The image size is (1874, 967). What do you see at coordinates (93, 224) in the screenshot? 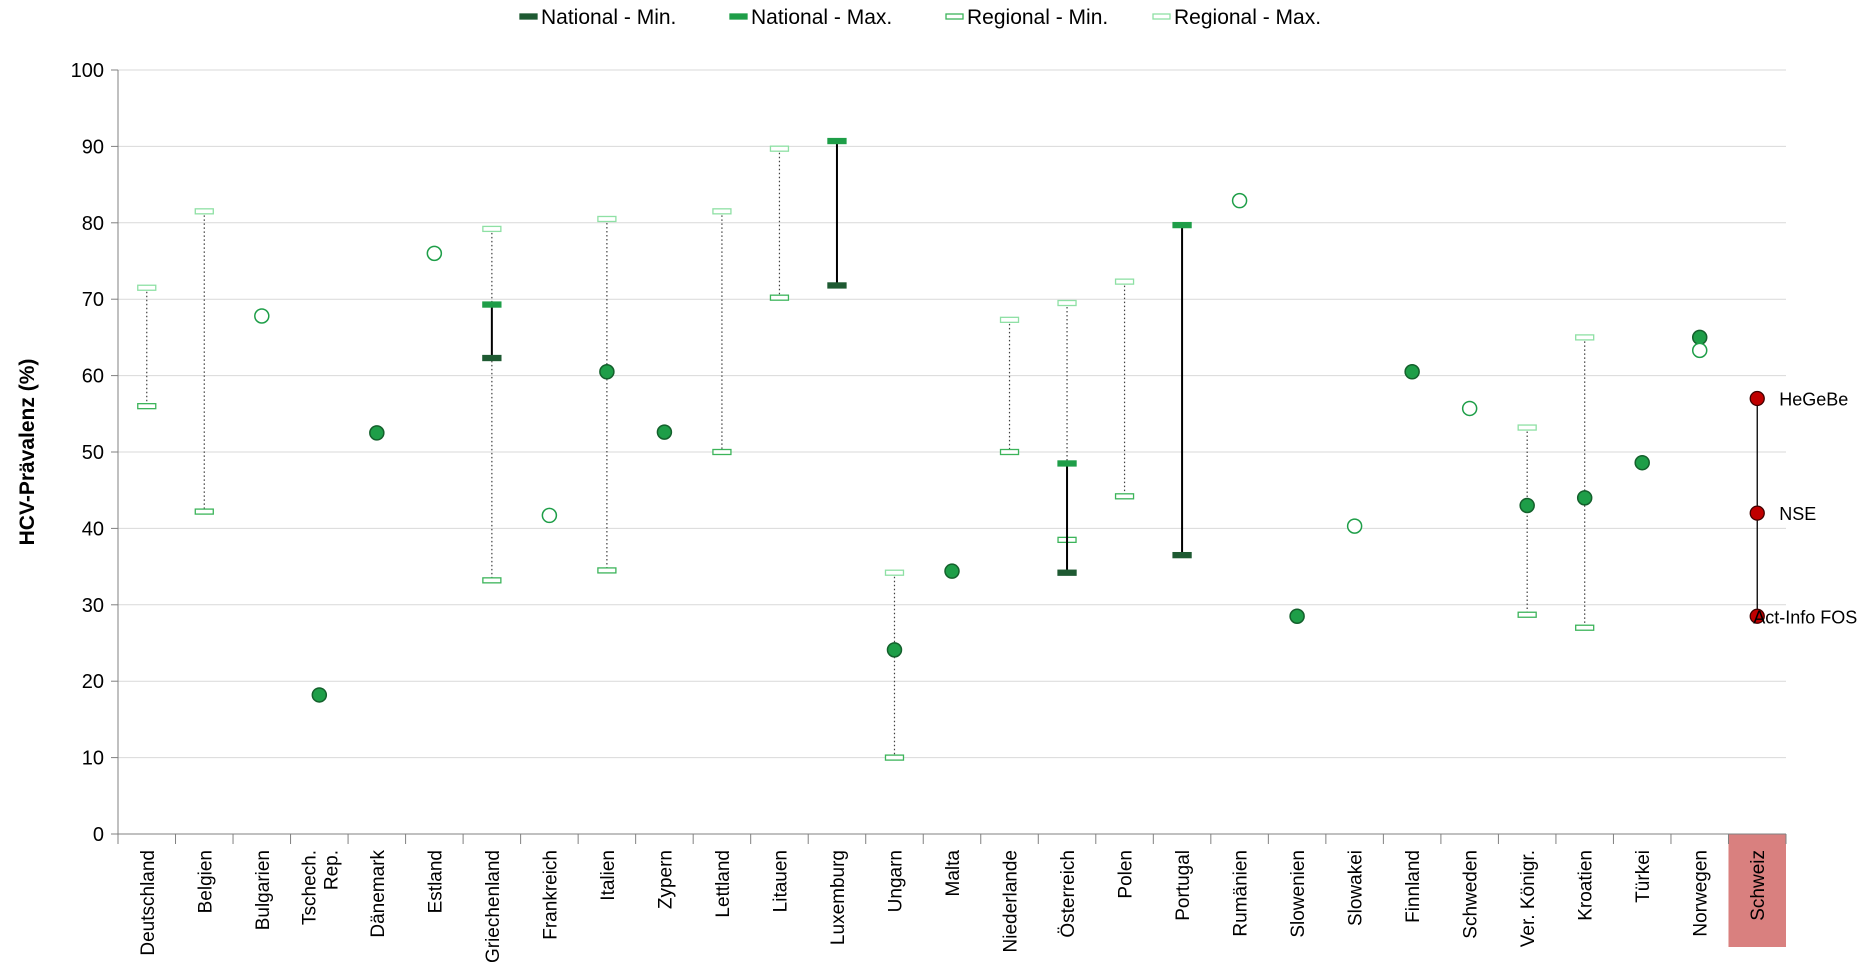
I see `y-tick-label: 80` at bounding box center [93, 224].